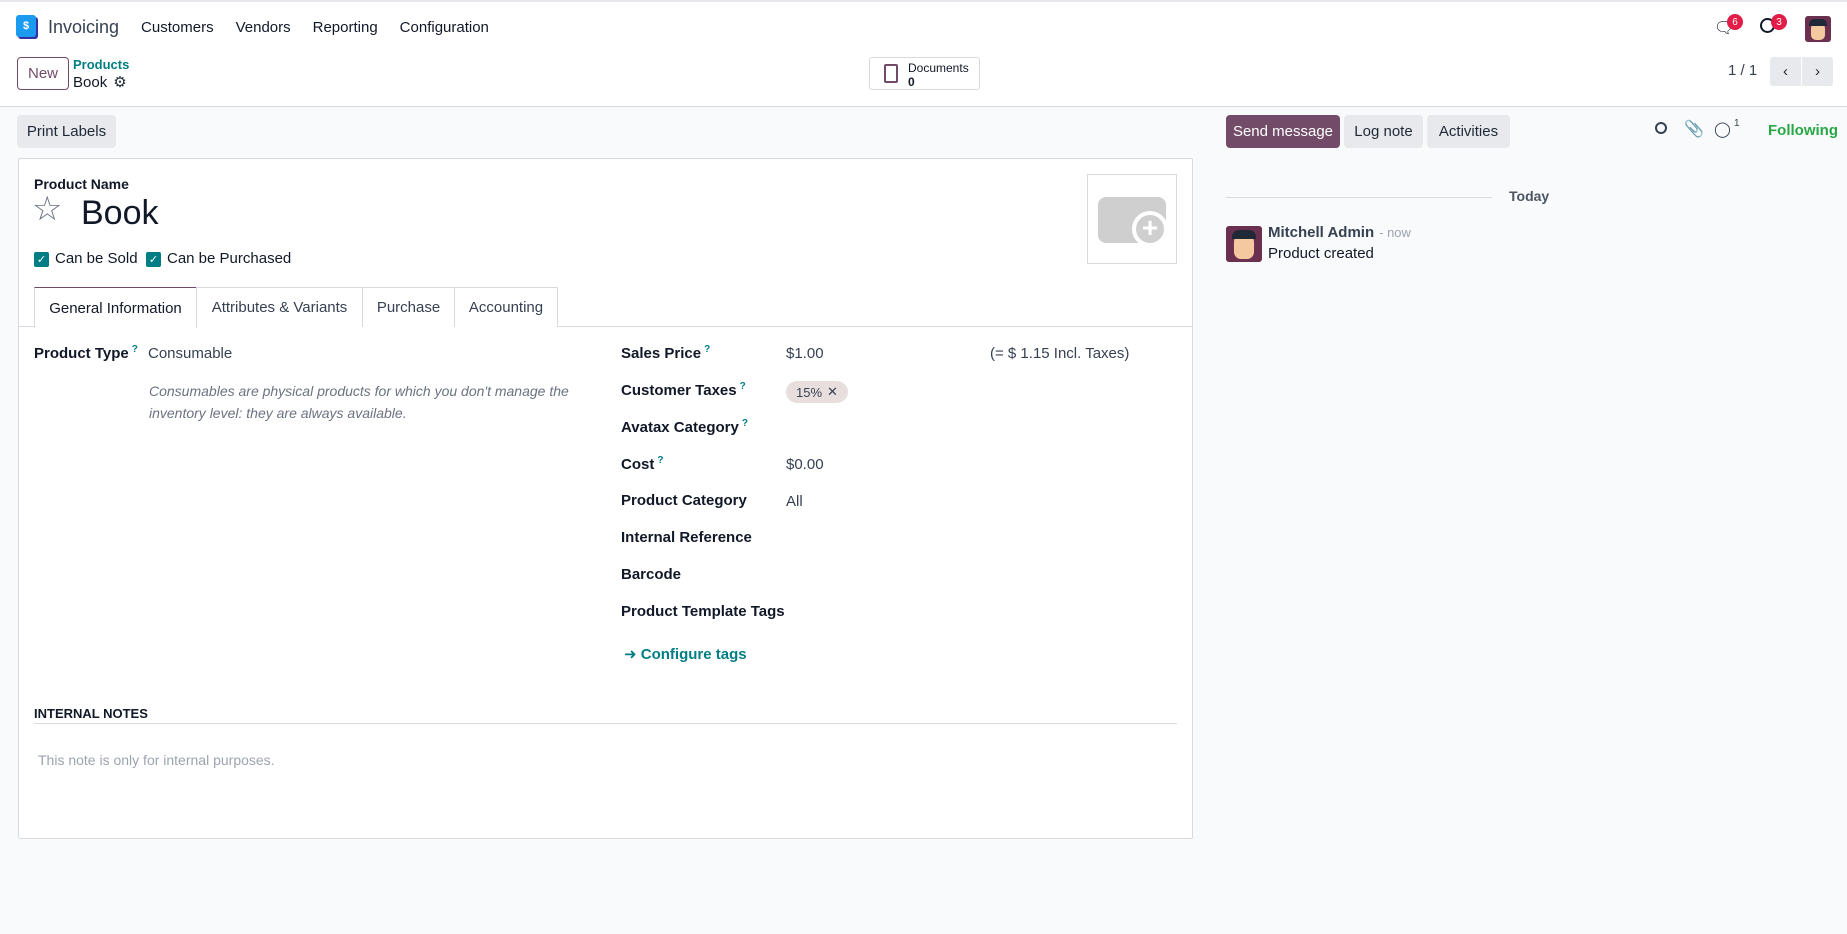 The height and width of the screenshot is (934, 1847). Describe the element at coordinates (156, 760) in the screenshot. I see `internal-notes-input: This note is only for internal purposes.` at that location.